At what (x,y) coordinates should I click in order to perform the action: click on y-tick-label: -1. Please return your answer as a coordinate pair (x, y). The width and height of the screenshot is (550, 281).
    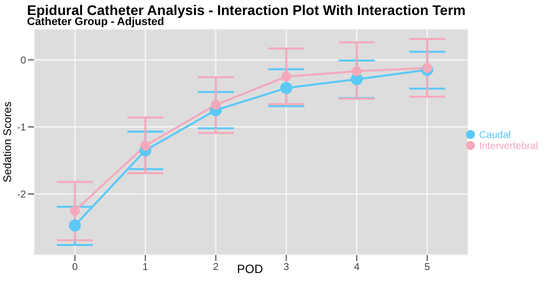
    Looking at the image, I should click on (21, 128).